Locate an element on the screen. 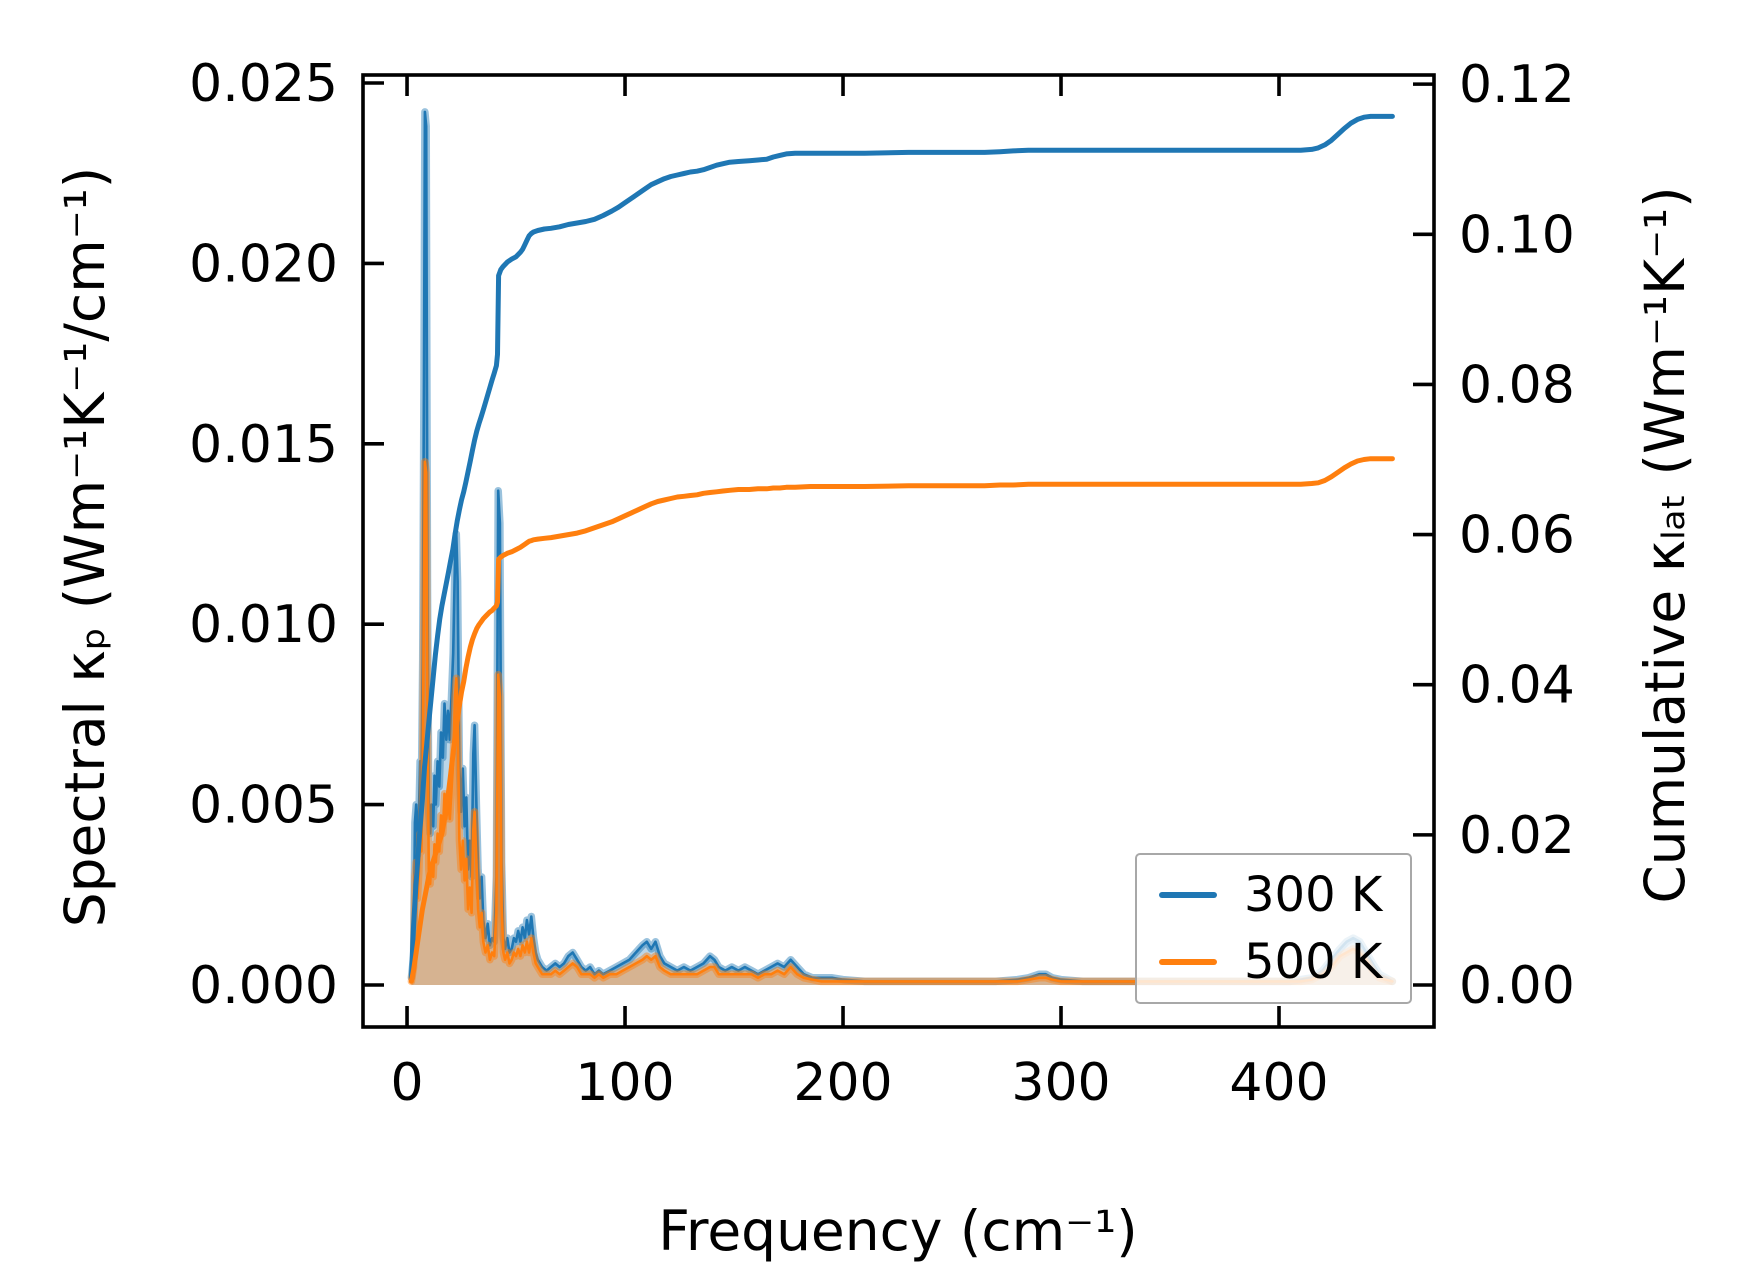  legend-entry-300k: 300 K is located at coordinates (1284, 895).